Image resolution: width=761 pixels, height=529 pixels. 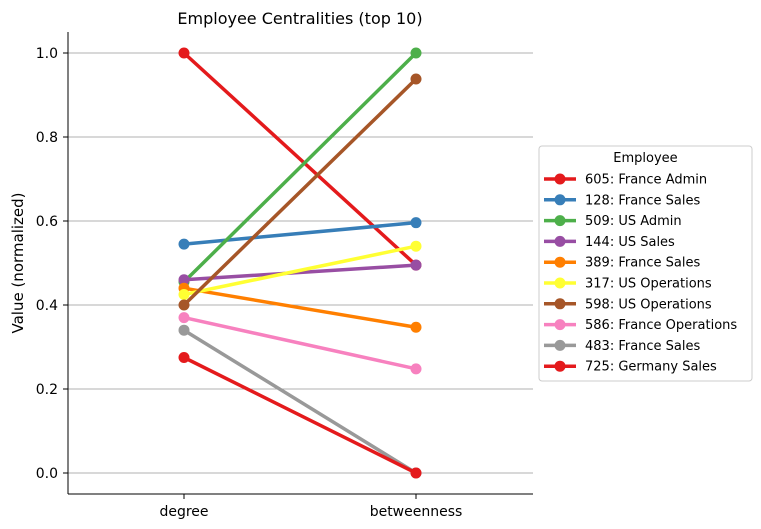 I want to click on legend-label: 586: France Operations, so click(x=661, y=325).